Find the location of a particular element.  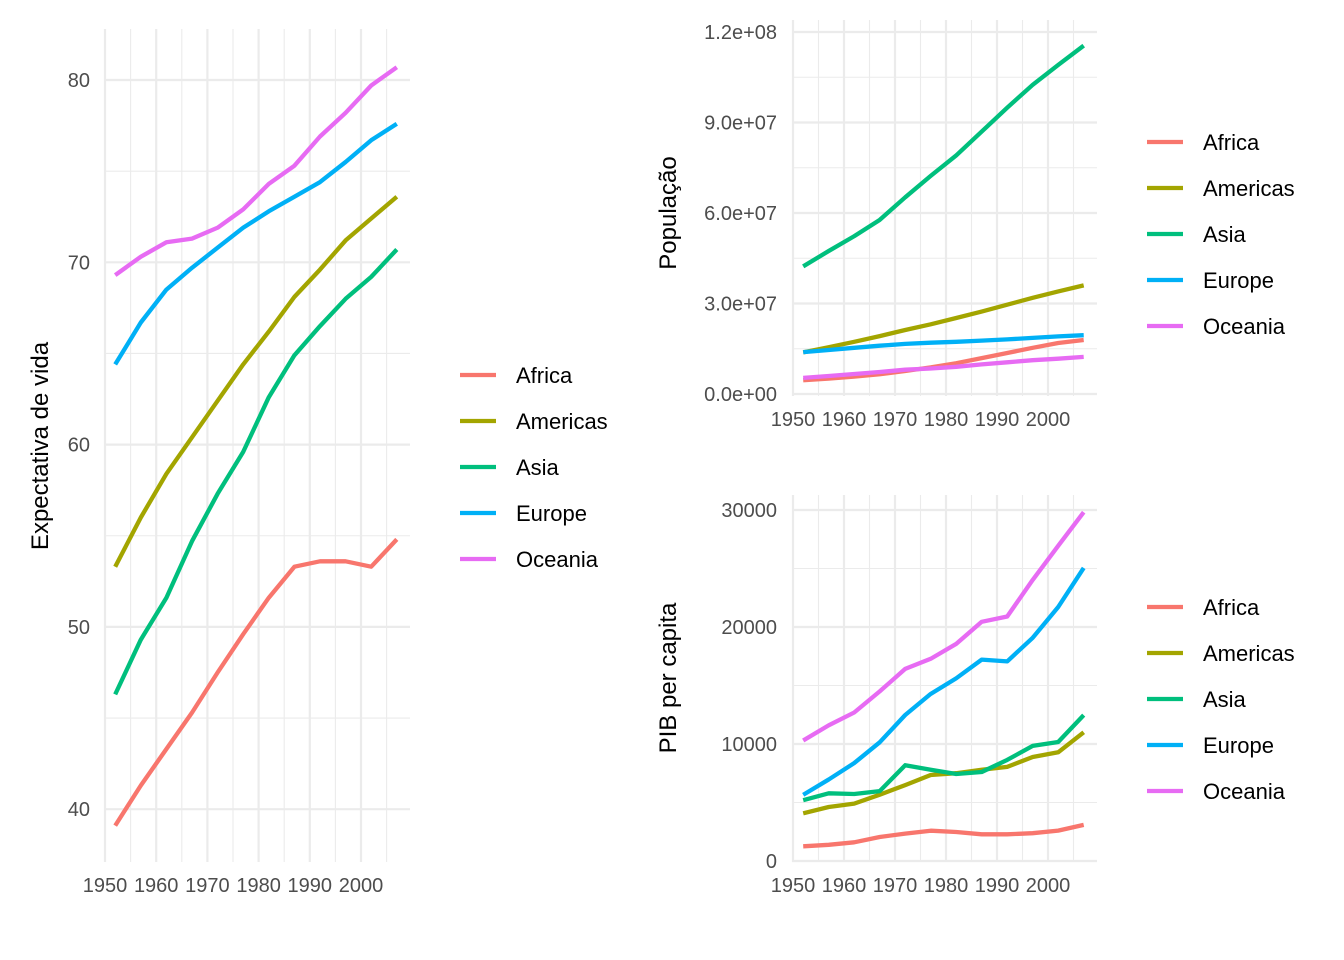

gdp-legend: Africa Americas Asia Europe Oceania is located at coordinates (1221, 699).